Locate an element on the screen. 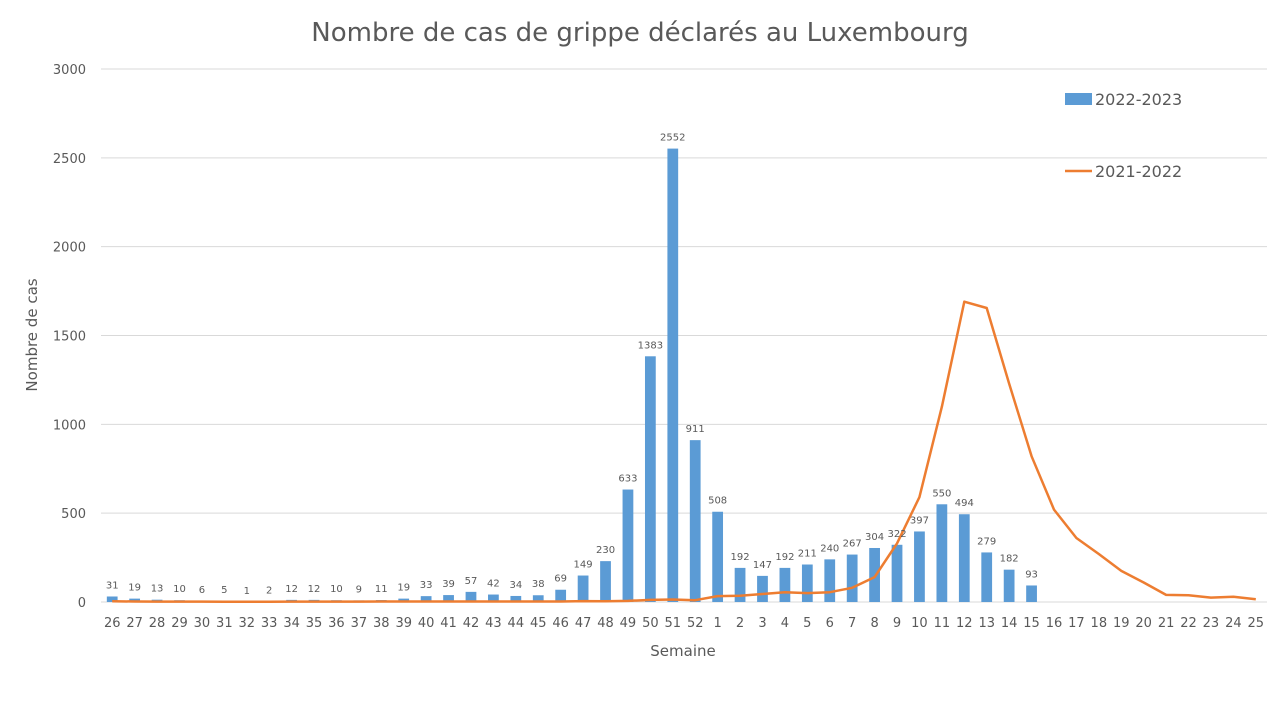 The height and width of the screenshot is (720, 1280). data-label: 182 is located at coordinates (1009, 559).